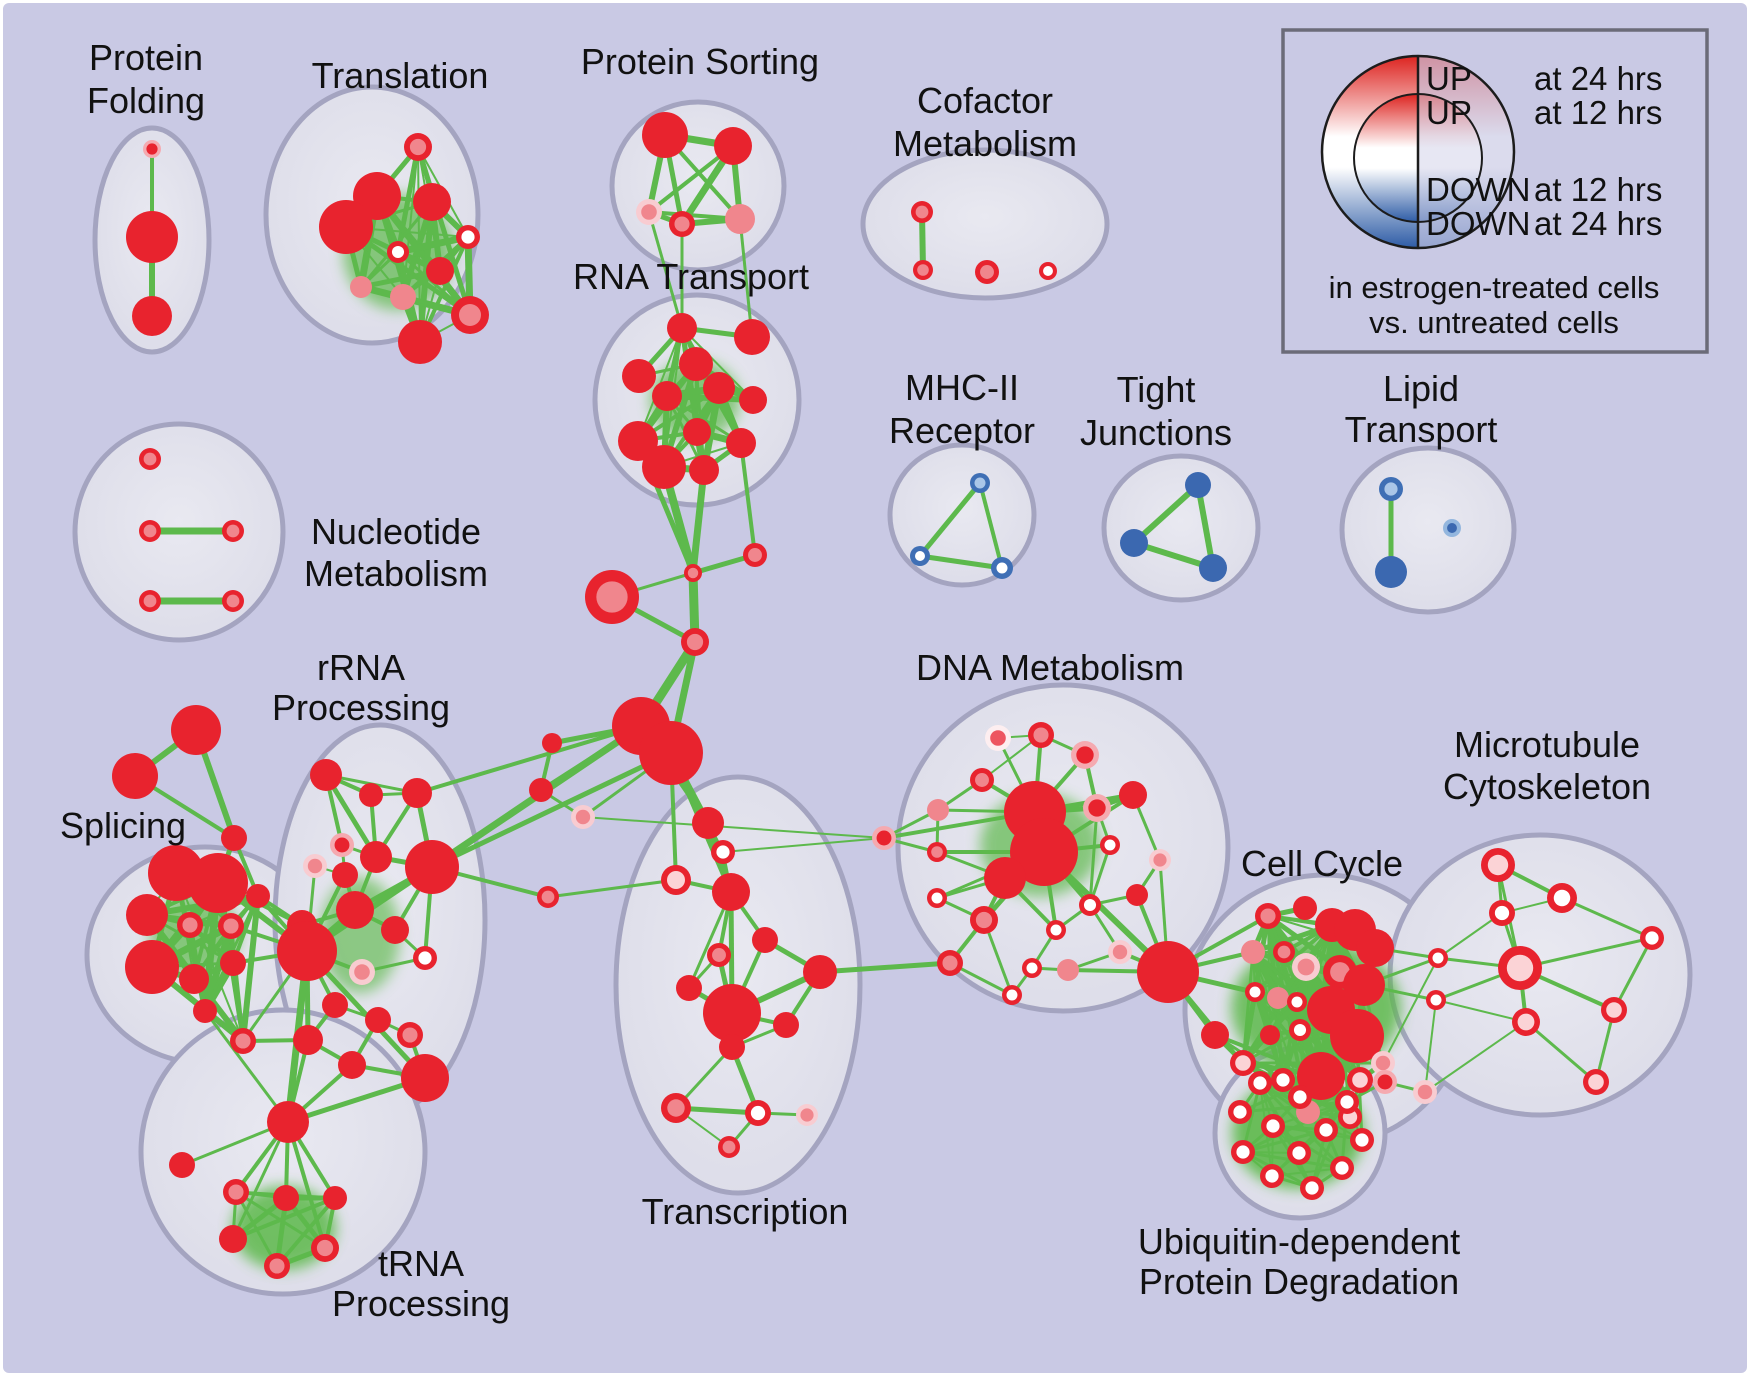  I want to click on node-r2, so click(752, 337).